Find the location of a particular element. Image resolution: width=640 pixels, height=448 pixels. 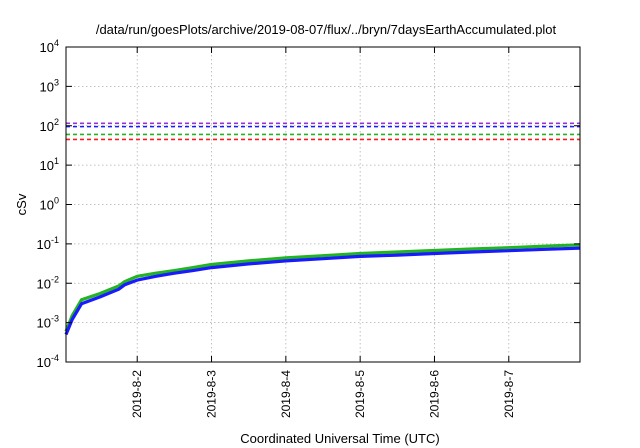

y-tick-label: 10⁻⁴ is located at coordinates (48, 361).